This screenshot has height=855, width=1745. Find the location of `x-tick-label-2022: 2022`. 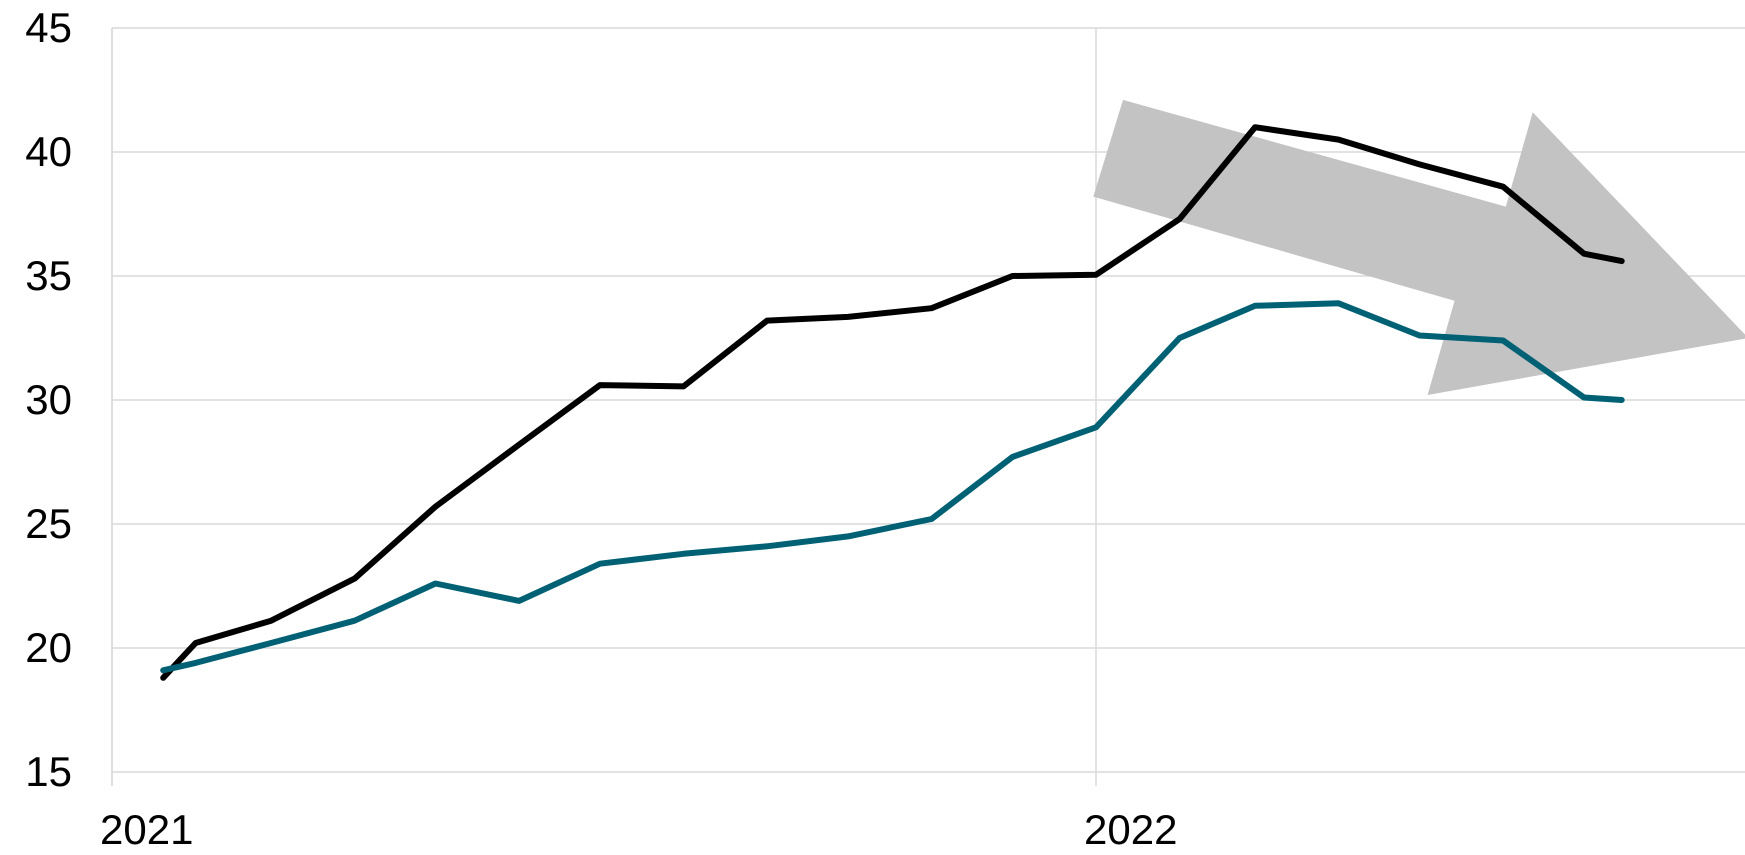

x-tick-label-2022: 2022 is located at coordinates (1130, 828).